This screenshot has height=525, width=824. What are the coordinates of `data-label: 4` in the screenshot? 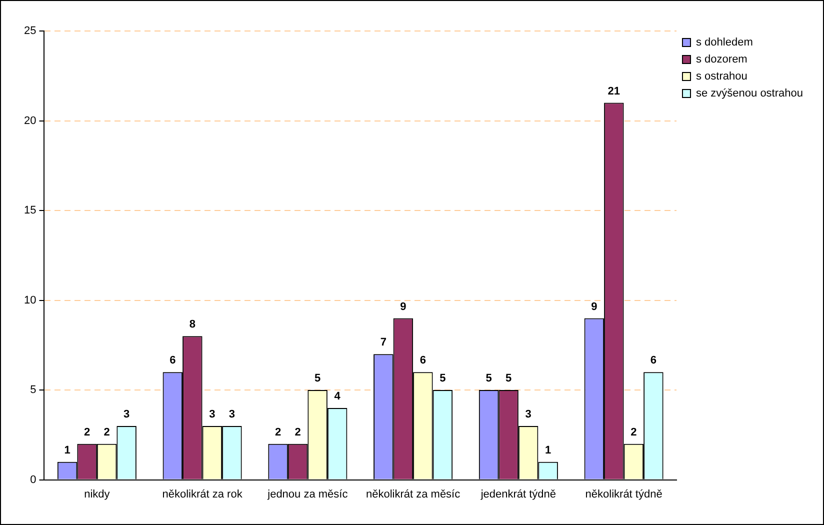 It's located at (338, 396).